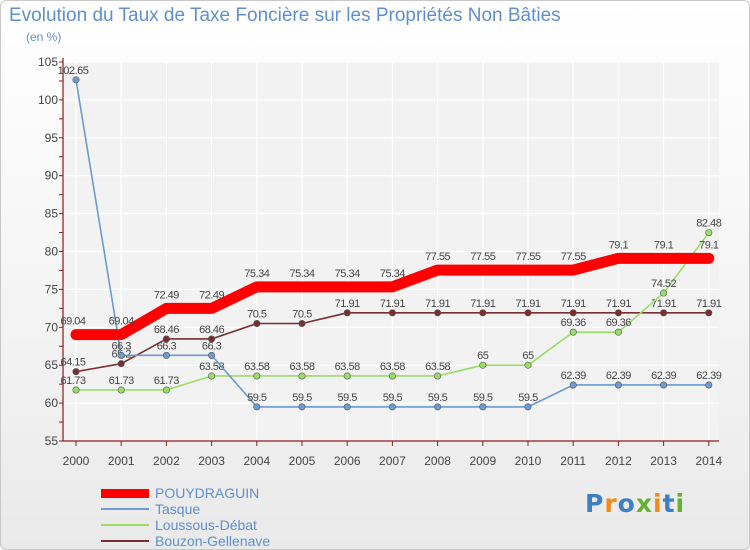 The image size is (750, 550). What do you see at coordinates (52, 176) in the screenshot?
I see `y-tick-label: 90` at bounding box center [52, 176].